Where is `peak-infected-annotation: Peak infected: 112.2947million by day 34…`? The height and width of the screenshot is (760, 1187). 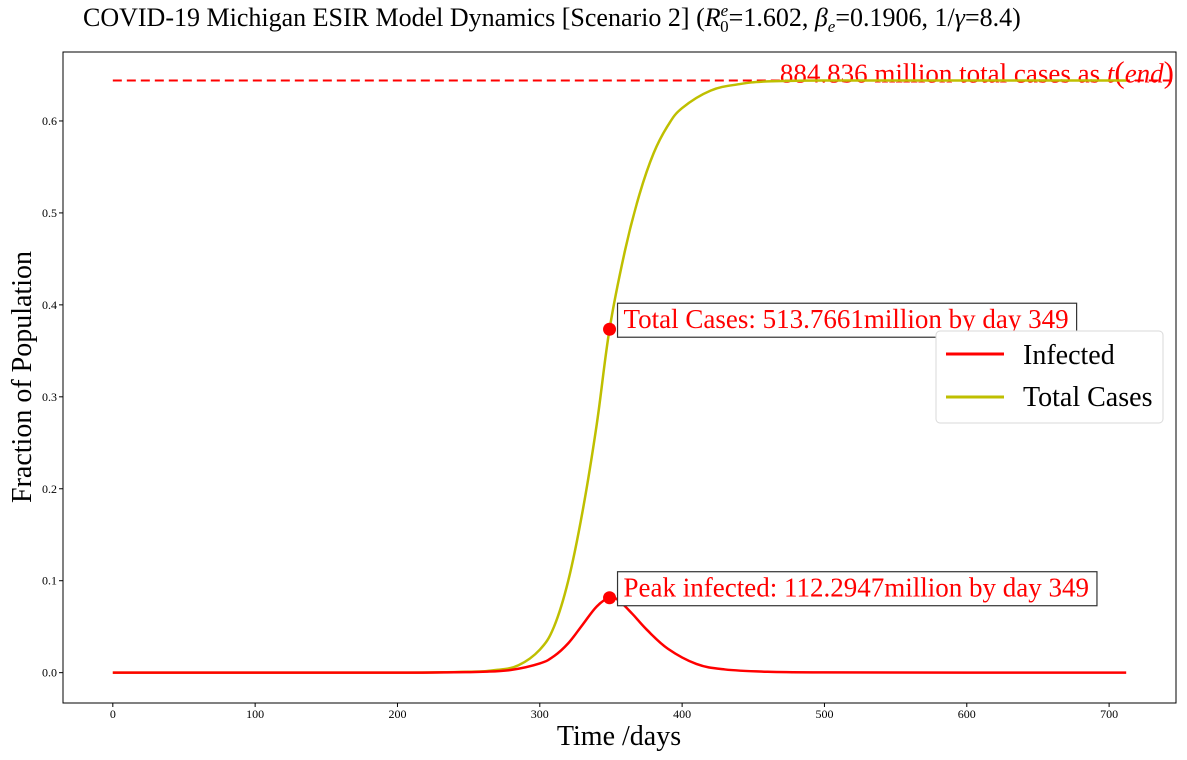 peak-infected-annotation: Peak infected: 112.2947million by day 34… is located at coordinates (856, 588).